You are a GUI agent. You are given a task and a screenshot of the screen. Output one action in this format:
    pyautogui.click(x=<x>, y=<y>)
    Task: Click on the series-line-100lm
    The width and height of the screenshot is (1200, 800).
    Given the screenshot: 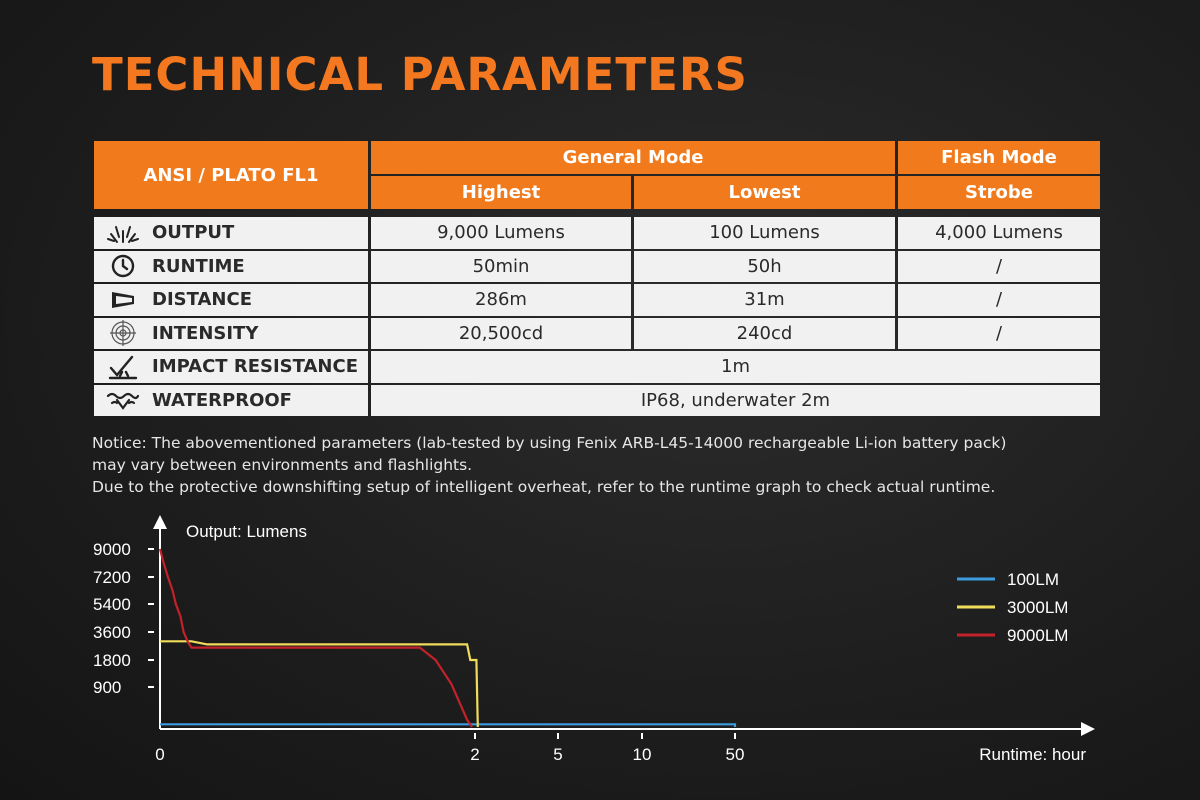 What is the action you would take?
    pyautogui.click(x=448, y=725)
    